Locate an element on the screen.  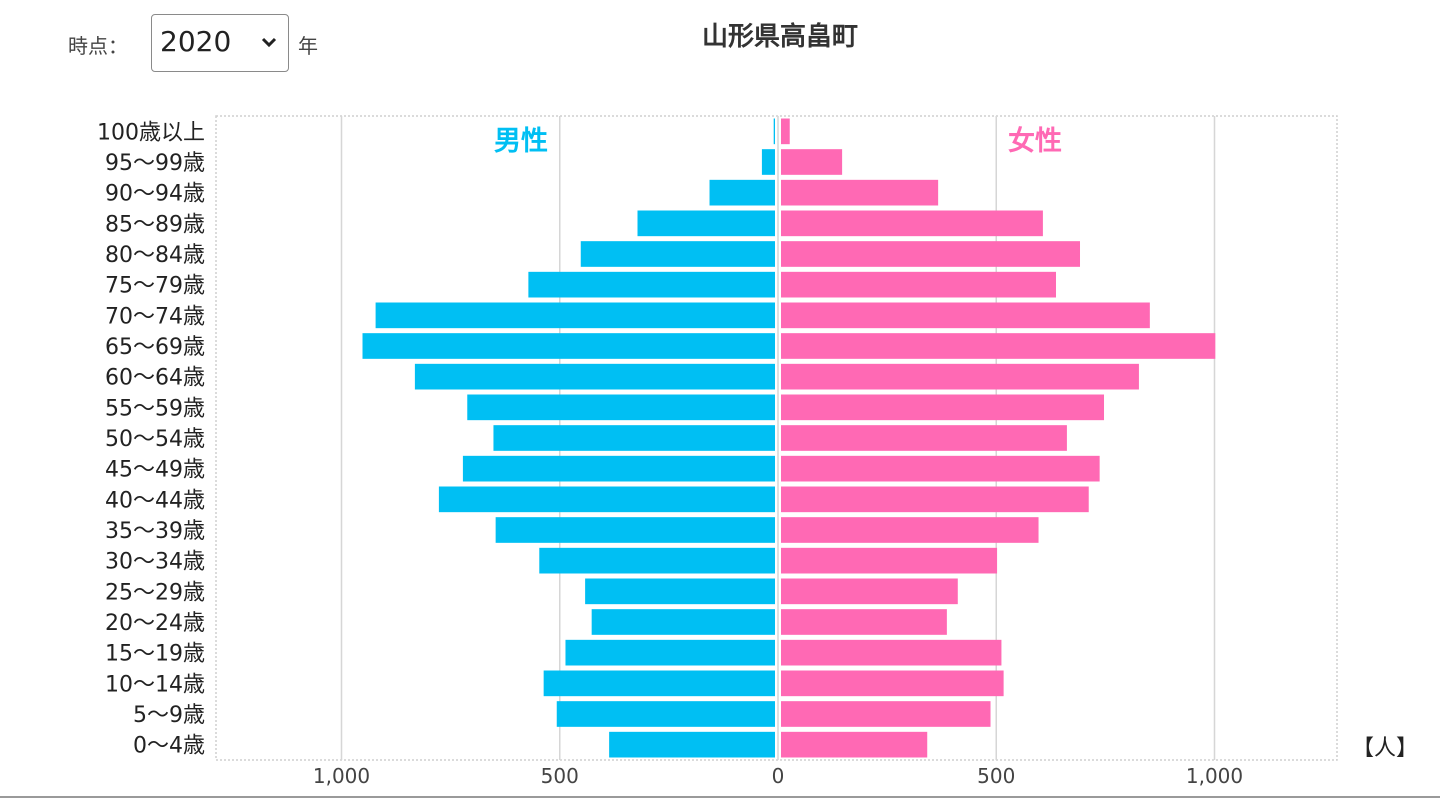
category-label: 55〜59歳 is located at coordinates (155, 408).